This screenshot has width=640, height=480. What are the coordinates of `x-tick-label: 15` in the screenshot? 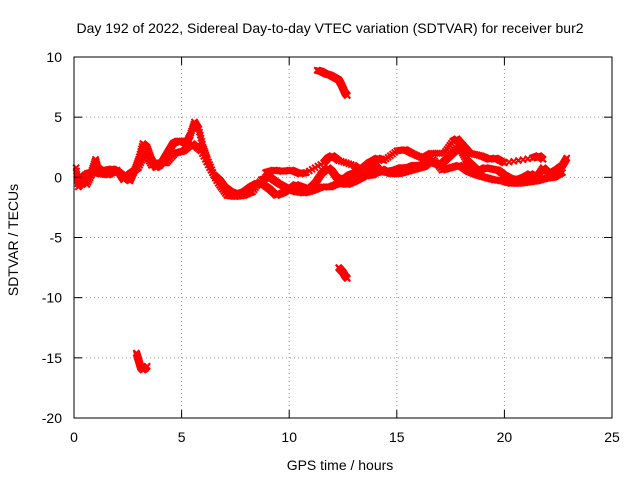 It's located at (397, 437).